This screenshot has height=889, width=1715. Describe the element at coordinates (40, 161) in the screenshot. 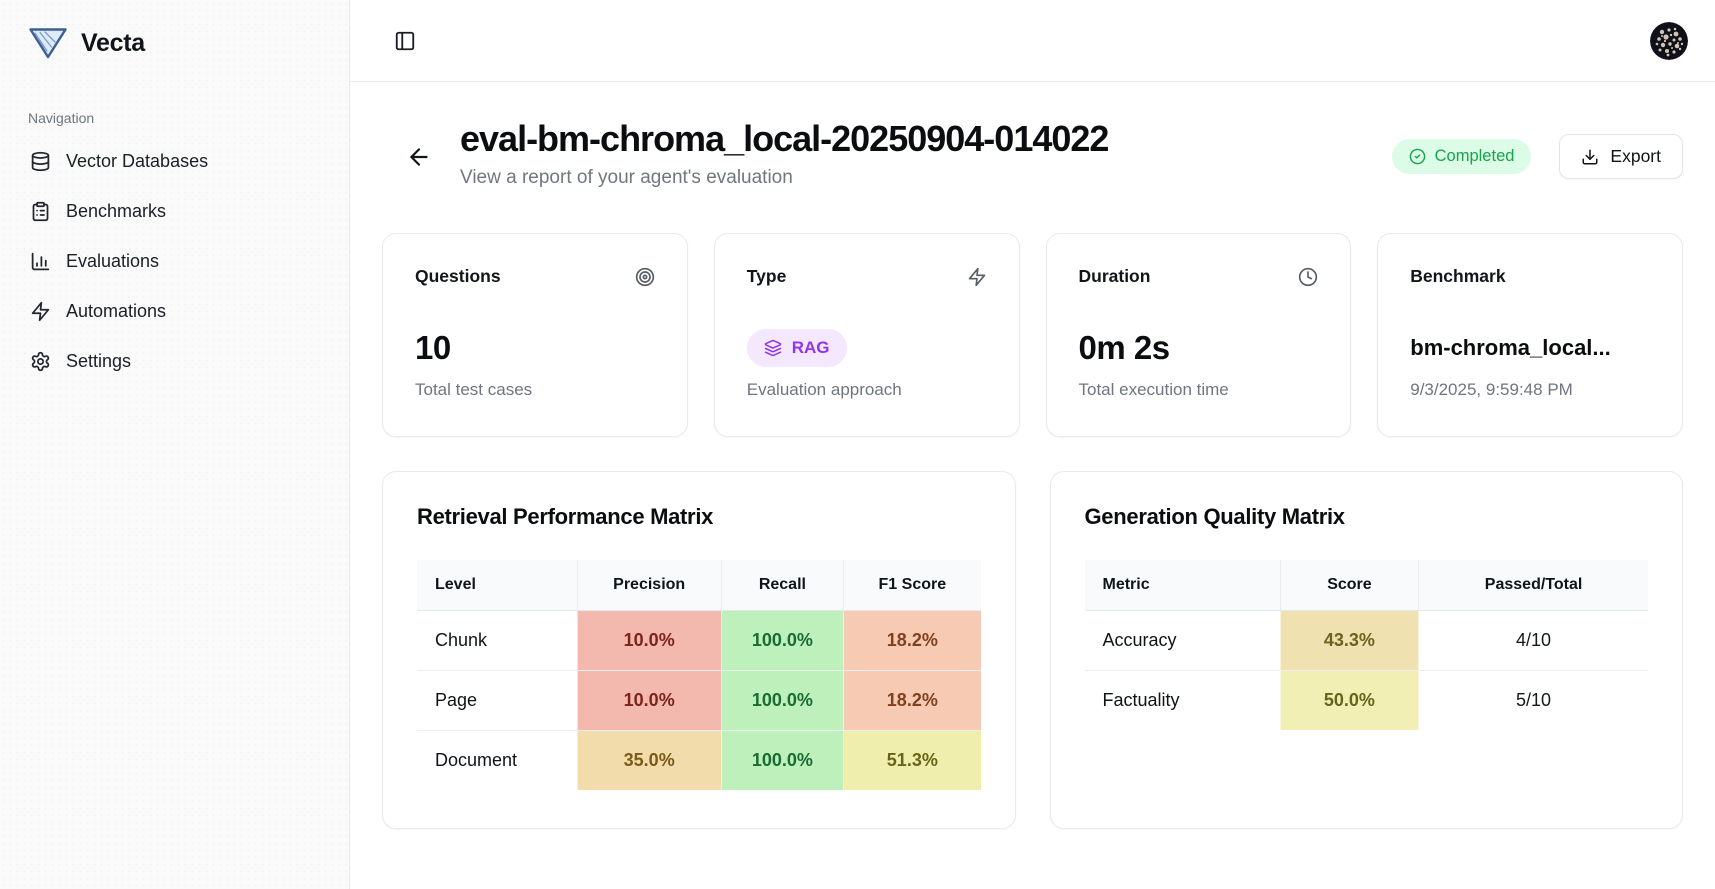

I see `database-icon` at that location.